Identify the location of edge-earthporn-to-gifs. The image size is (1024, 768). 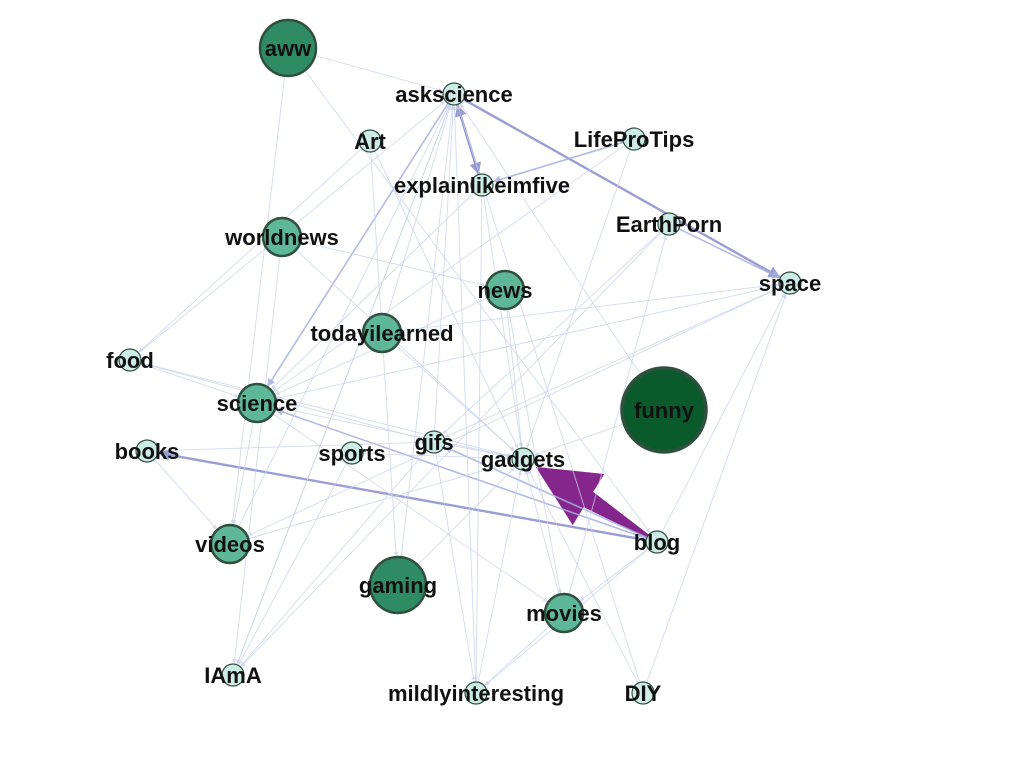
(552, 333).